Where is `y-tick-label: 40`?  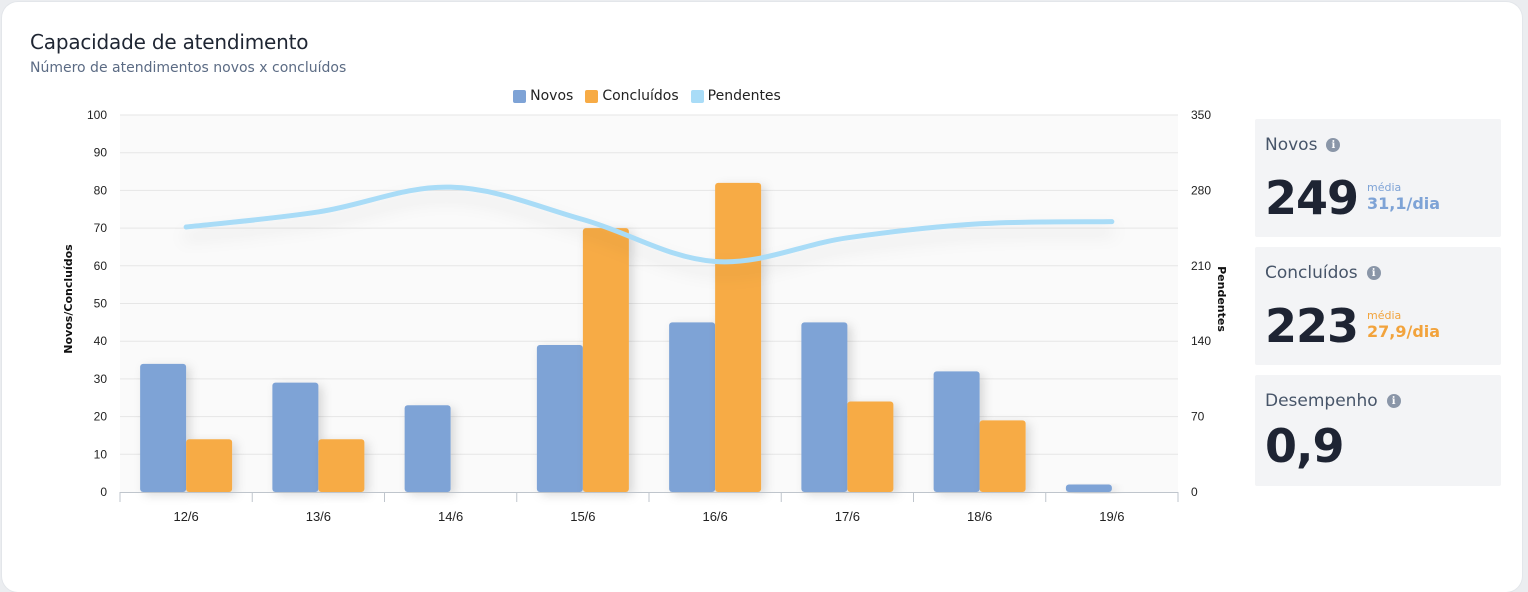
y-tick-label: 40 is located at coordinates (101, 341).